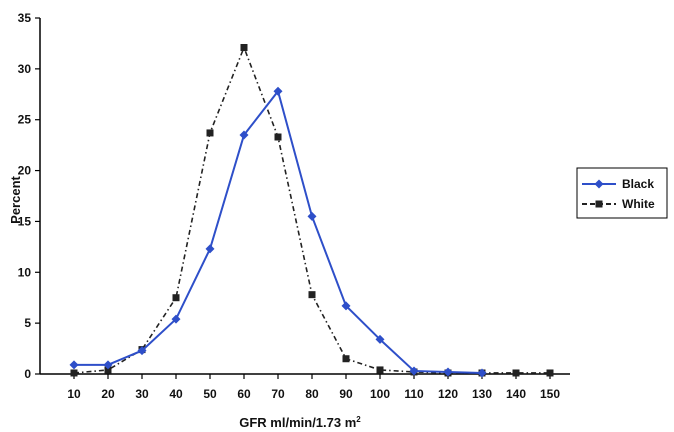  Describe the element at coordinates (358, 419) in the screenshot. I see `x-axis-title-superscript: 2` at that location.